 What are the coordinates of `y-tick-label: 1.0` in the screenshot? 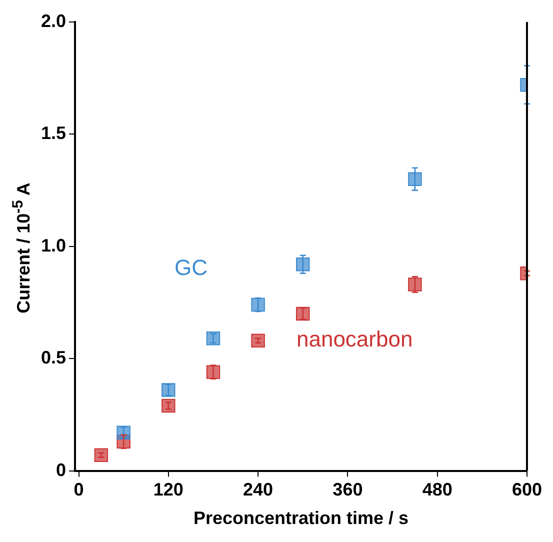 It's located at (53, 245).